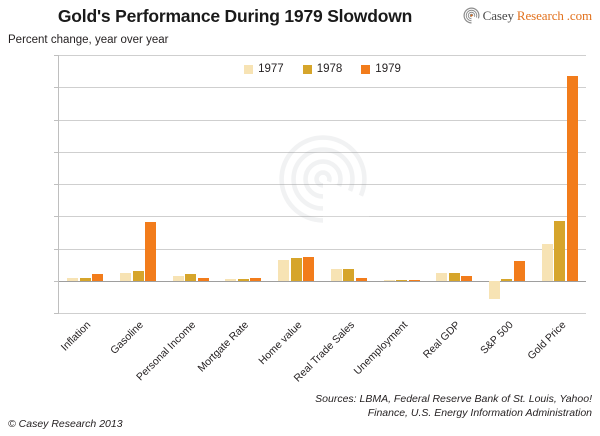  Describe the element at coordinates (280, 343) in the screenshot. I see `x-axis-tick-label: Home value` at that location.